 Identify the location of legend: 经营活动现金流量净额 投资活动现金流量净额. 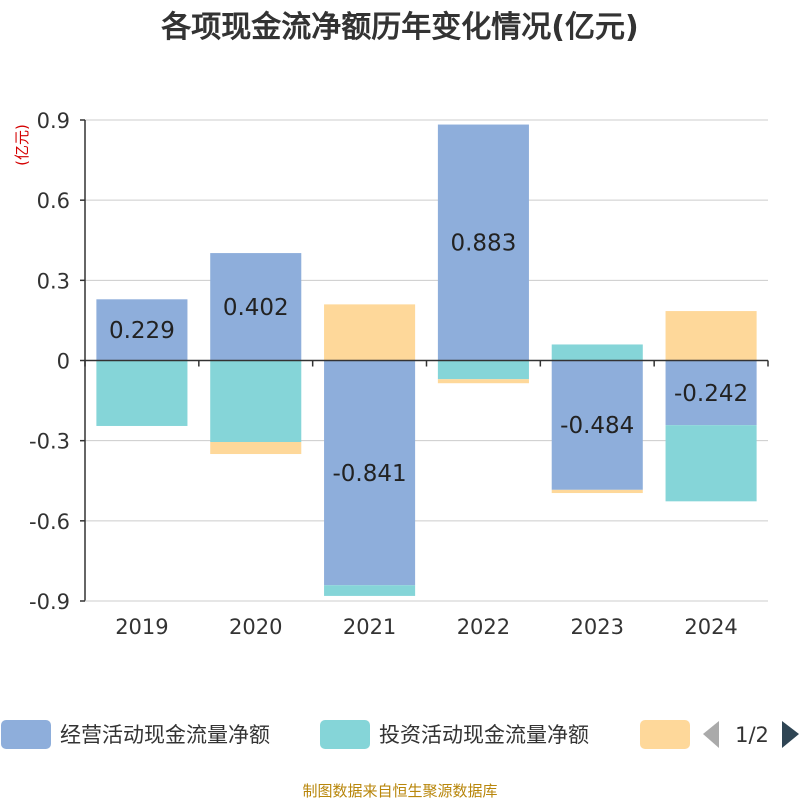
(345, 734).